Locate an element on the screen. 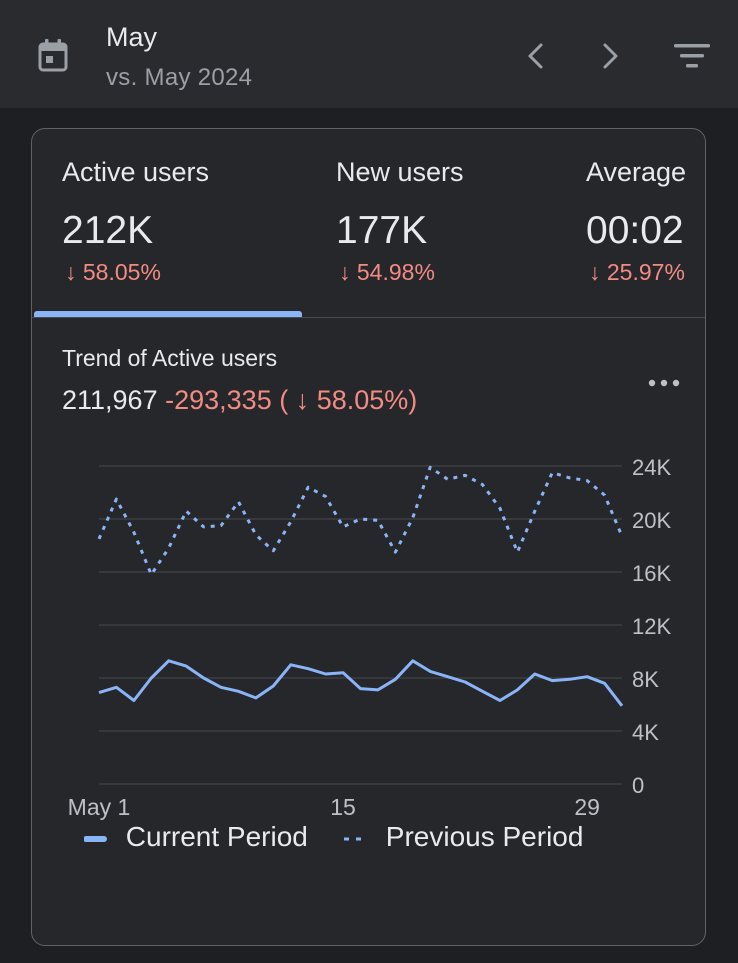  legend-current-period: Current Period is located at coordinates (195, 837).